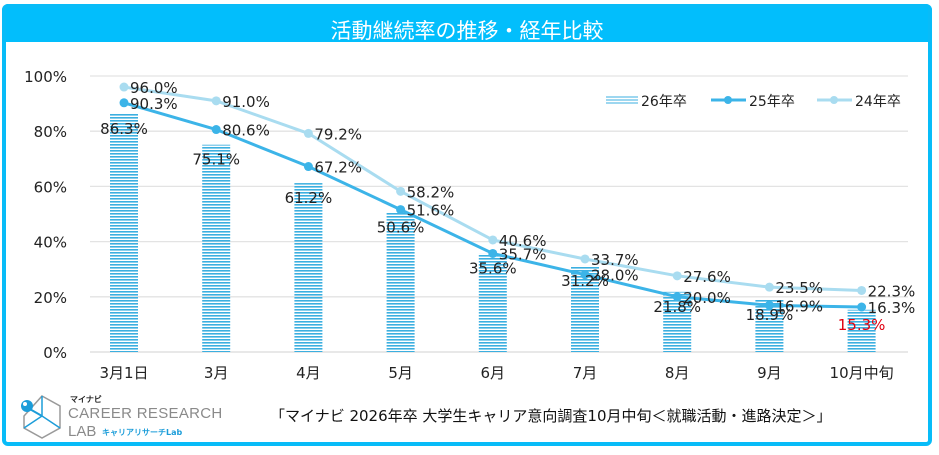 Image resolution: width=939 pixels, height=455 pixels. I want to click on x-tick-label: 7月, so click(585, 373).